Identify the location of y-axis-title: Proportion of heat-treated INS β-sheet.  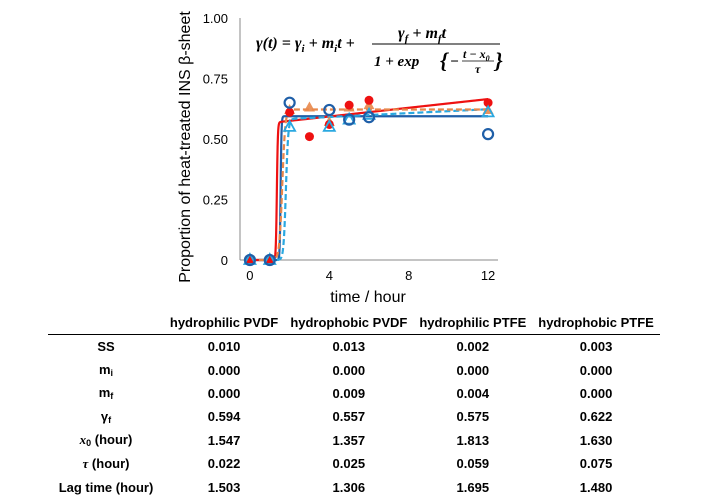
(185, 147).